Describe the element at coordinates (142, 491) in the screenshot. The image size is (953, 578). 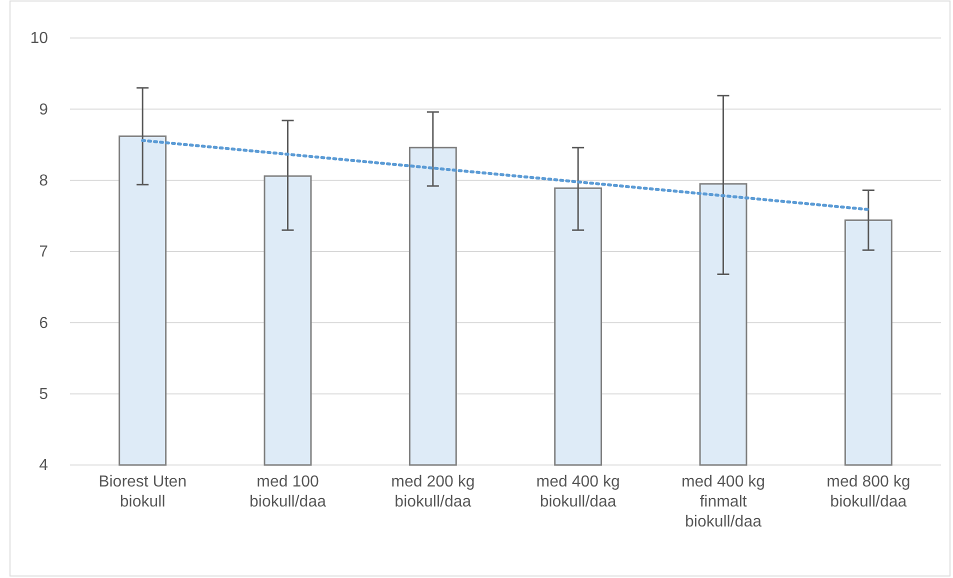
I see `x-tick-label: Biorest Uten biokull` at that location.